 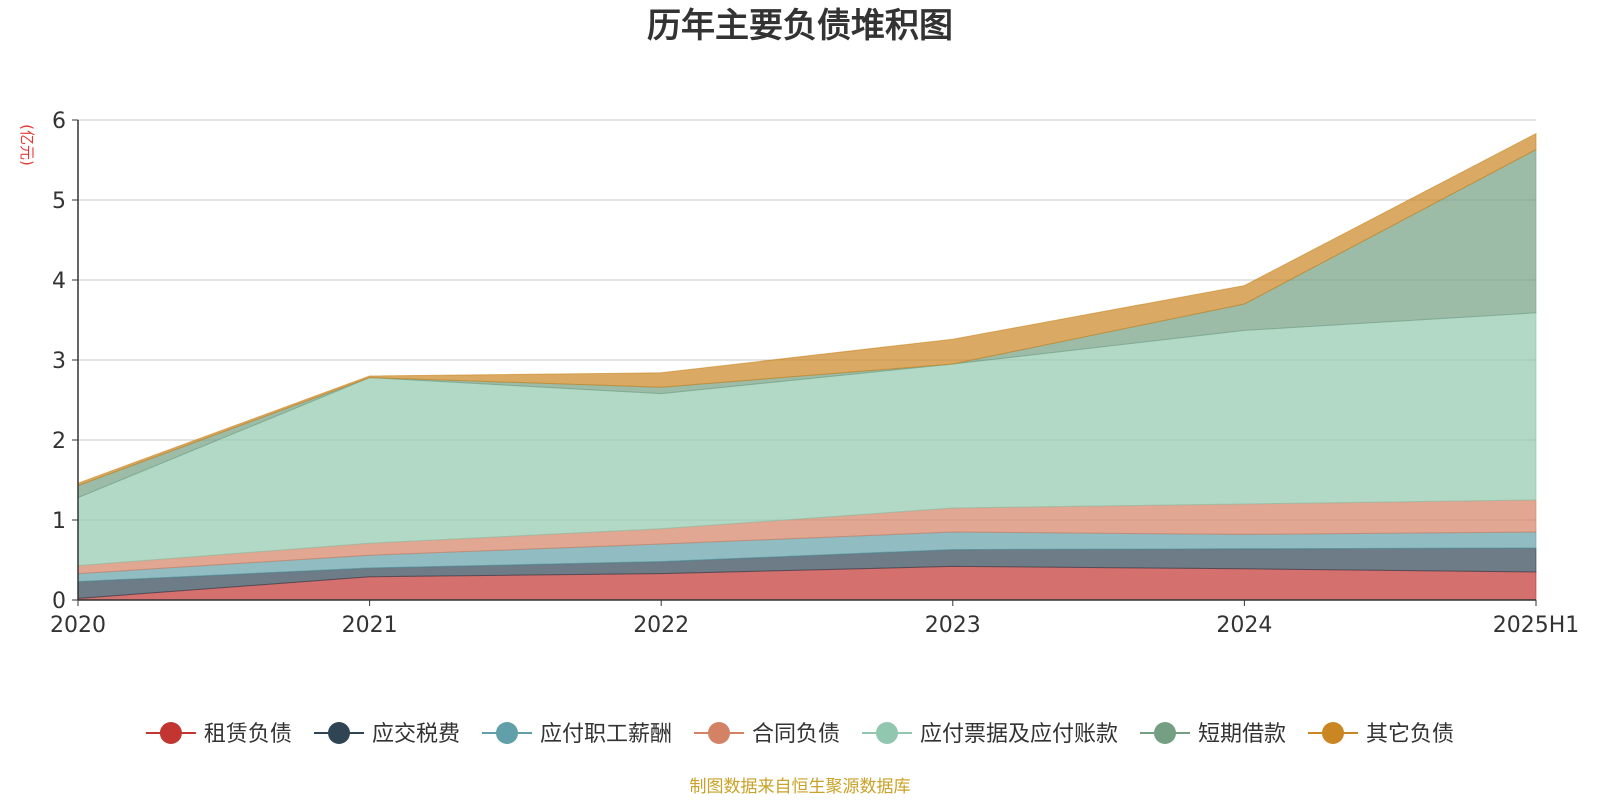 I want to click on source-note: 制图数据来自恒生聚源数据库, so click(x=800, y=787).